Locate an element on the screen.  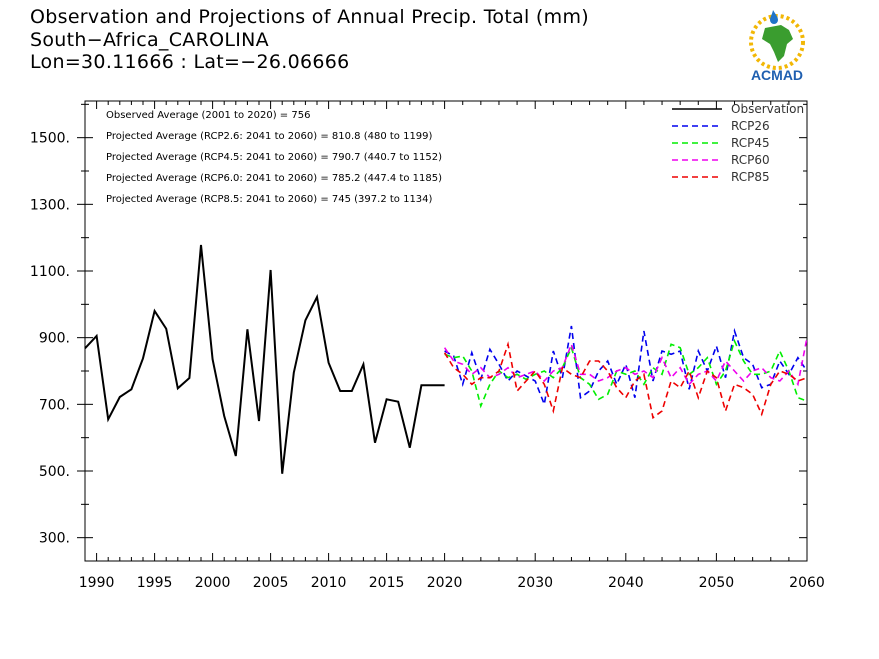
acmad-logo: ACMAD is located at coordinates (777, 46).